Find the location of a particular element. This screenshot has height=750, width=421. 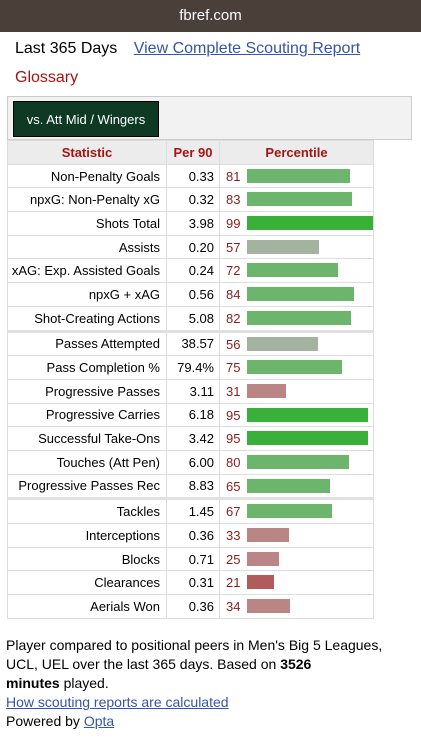

url-bar: fbref.com is located at coordinates (210, 16).